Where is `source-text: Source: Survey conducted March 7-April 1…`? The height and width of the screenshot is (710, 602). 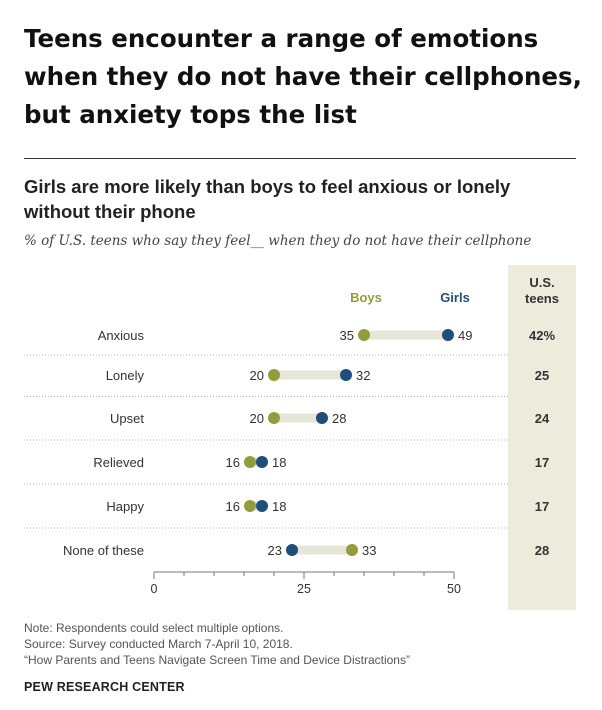 source-text: Source: Survey conducted March 7-April 1… is located at coordinates (158, 644).